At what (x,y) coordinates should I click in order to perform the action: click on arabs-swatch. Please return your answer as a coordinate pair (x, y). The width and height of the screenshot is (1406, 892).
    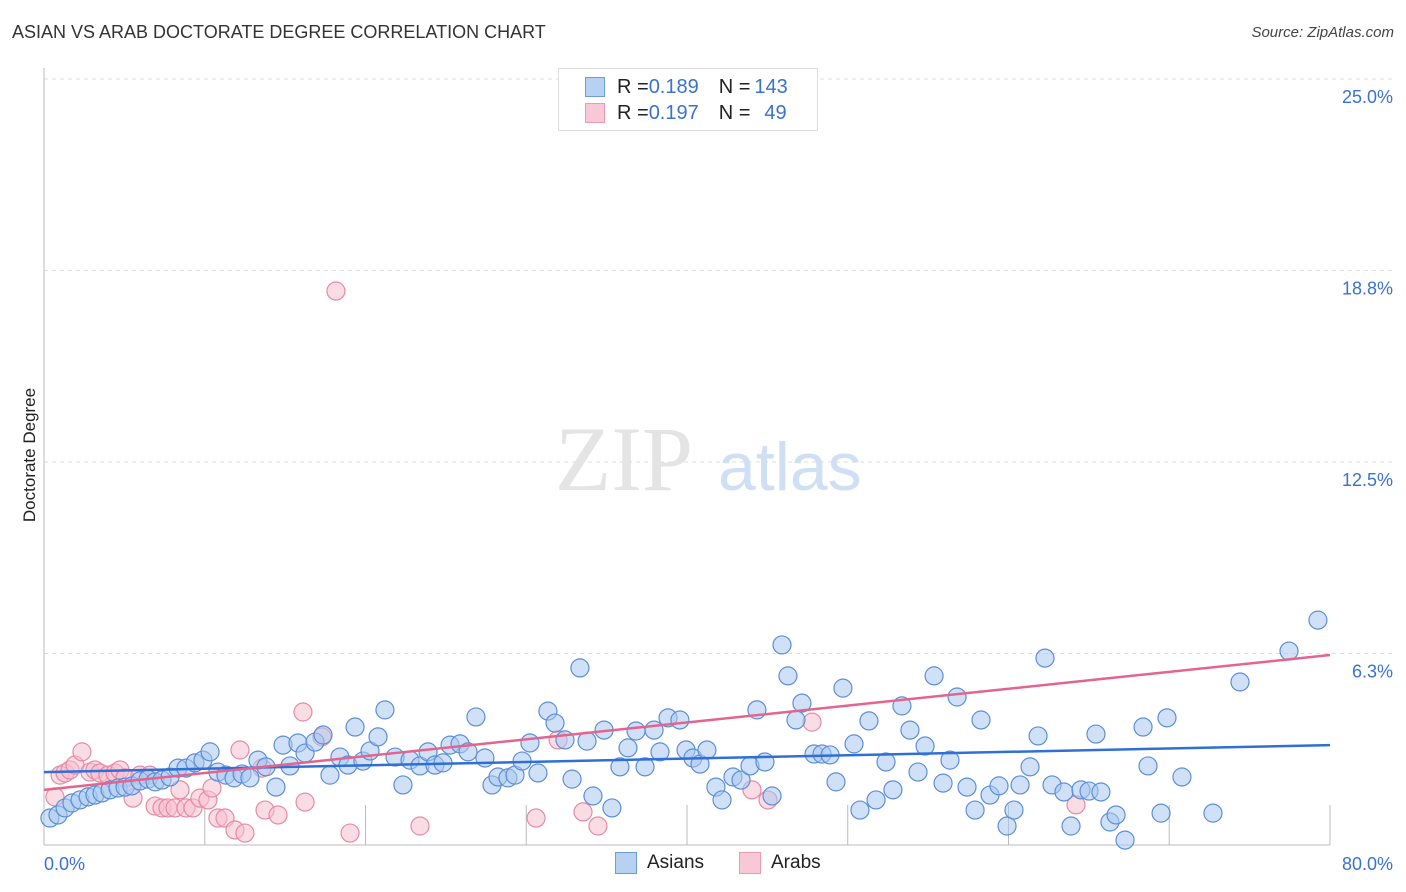
    Looking at the image, I should click on (595, 113).